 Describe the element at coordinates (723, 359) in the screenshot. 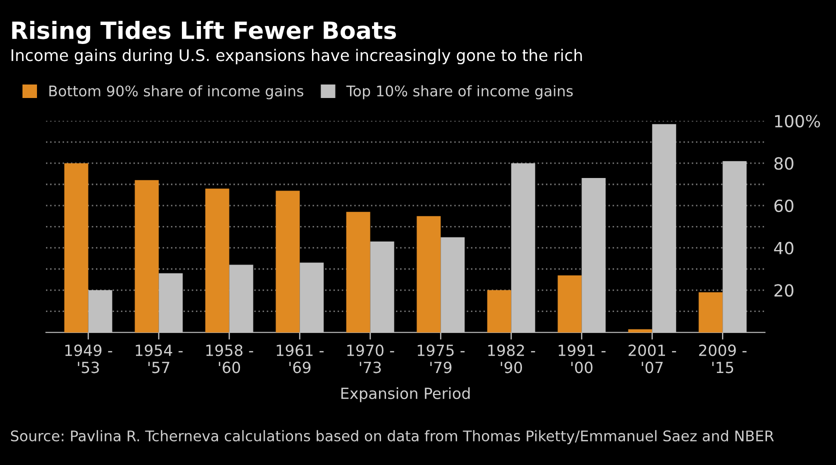

I see `x-tick-label: 2009 - '15` at that location.